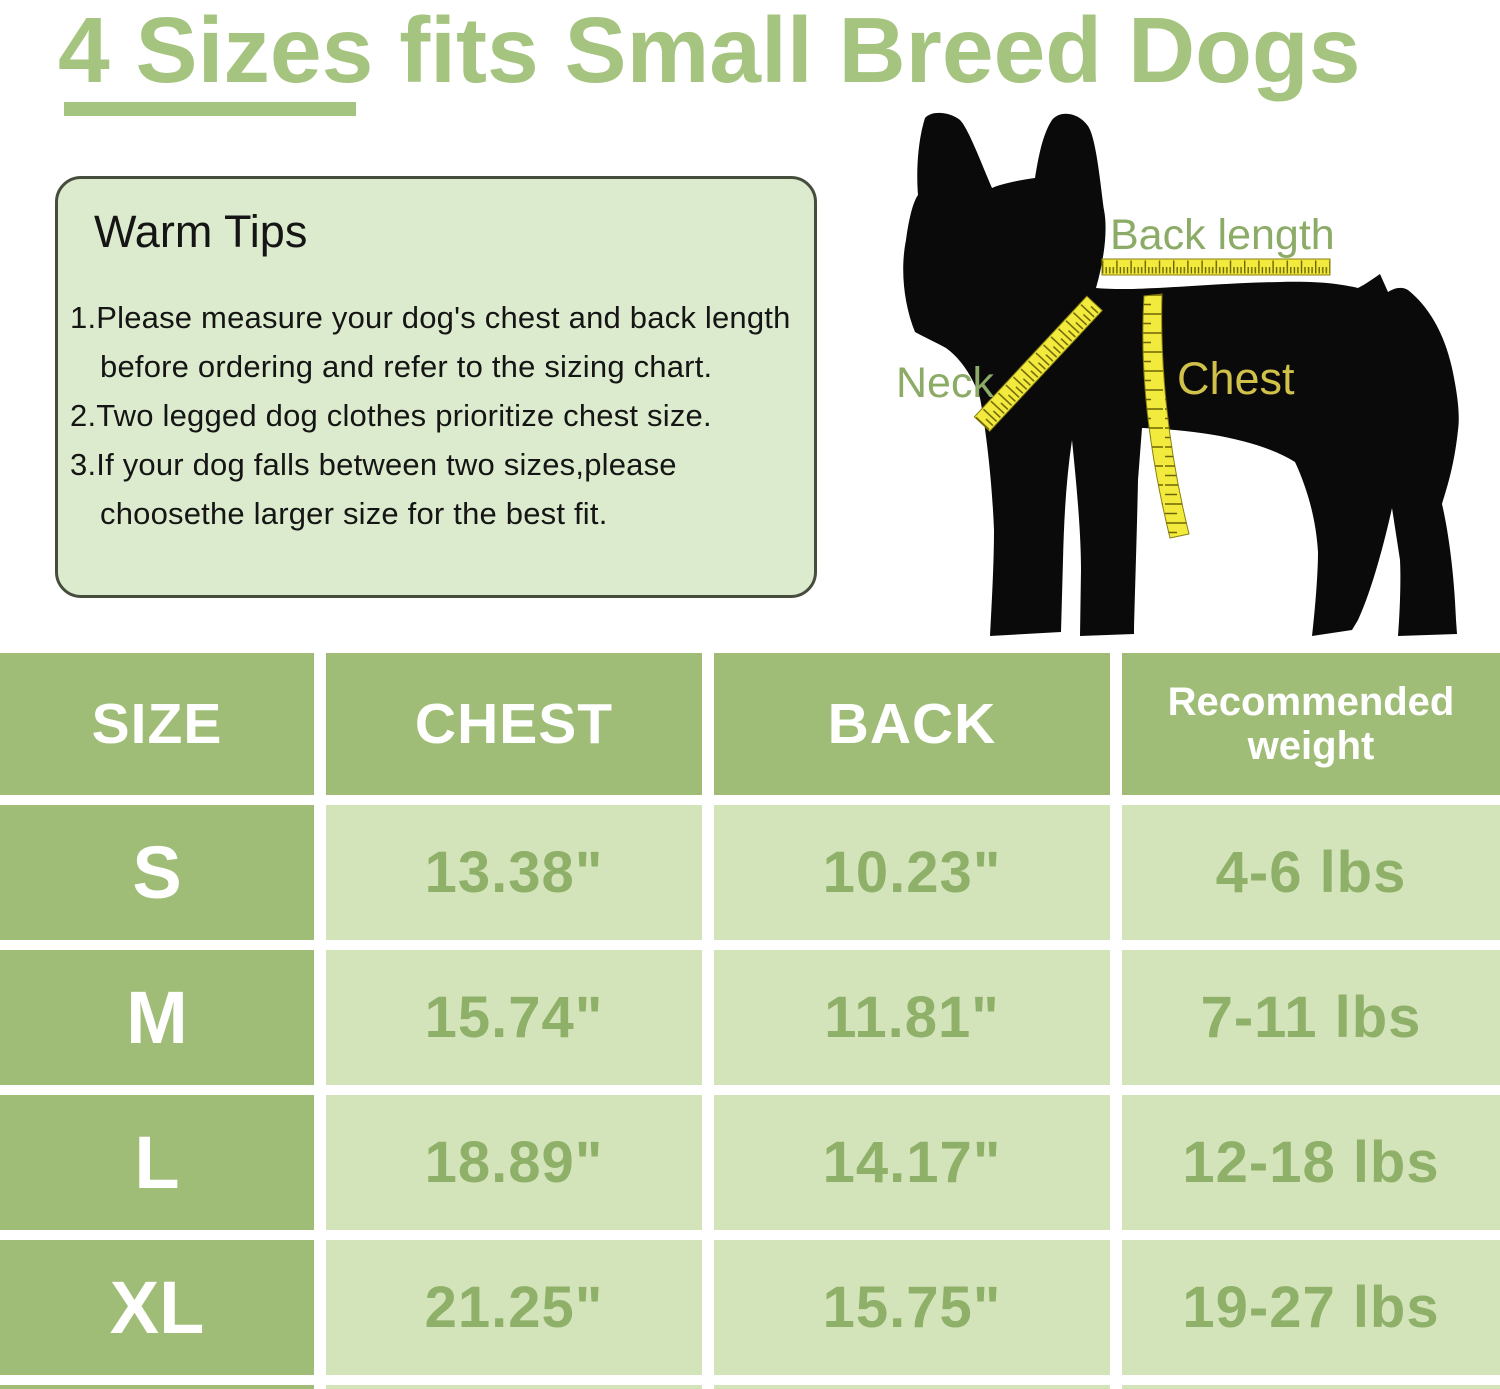 The image size is (1500, 1389). Describe the element at coordinates (157, 1162) in the screenshot. I see `row-l-size-cell: L` at that location.